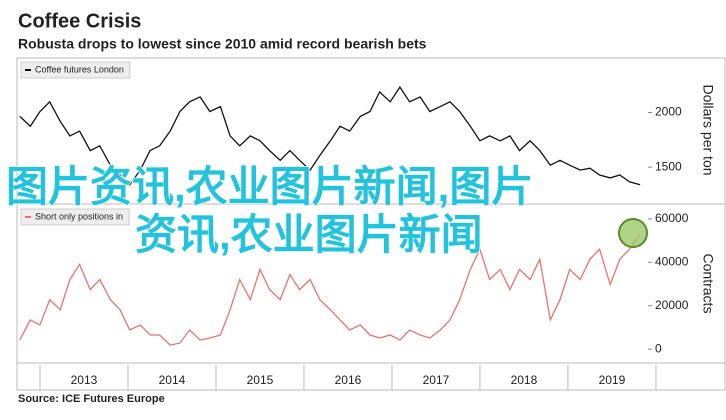 This screenshot has width=726, height=420. What do you see at coordinates (348, 380) in the screenshot?
I see `x-tick-label: 2016` at bounding box center [348, 380].